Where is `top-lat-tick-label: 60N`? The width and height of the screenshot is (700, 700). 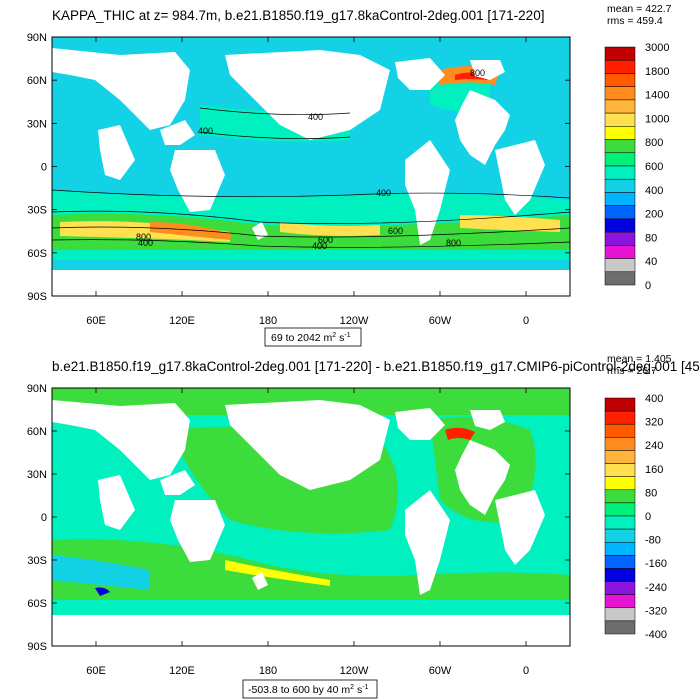
top-lat-tick-label: 60N is located at coordinates (37, 81).